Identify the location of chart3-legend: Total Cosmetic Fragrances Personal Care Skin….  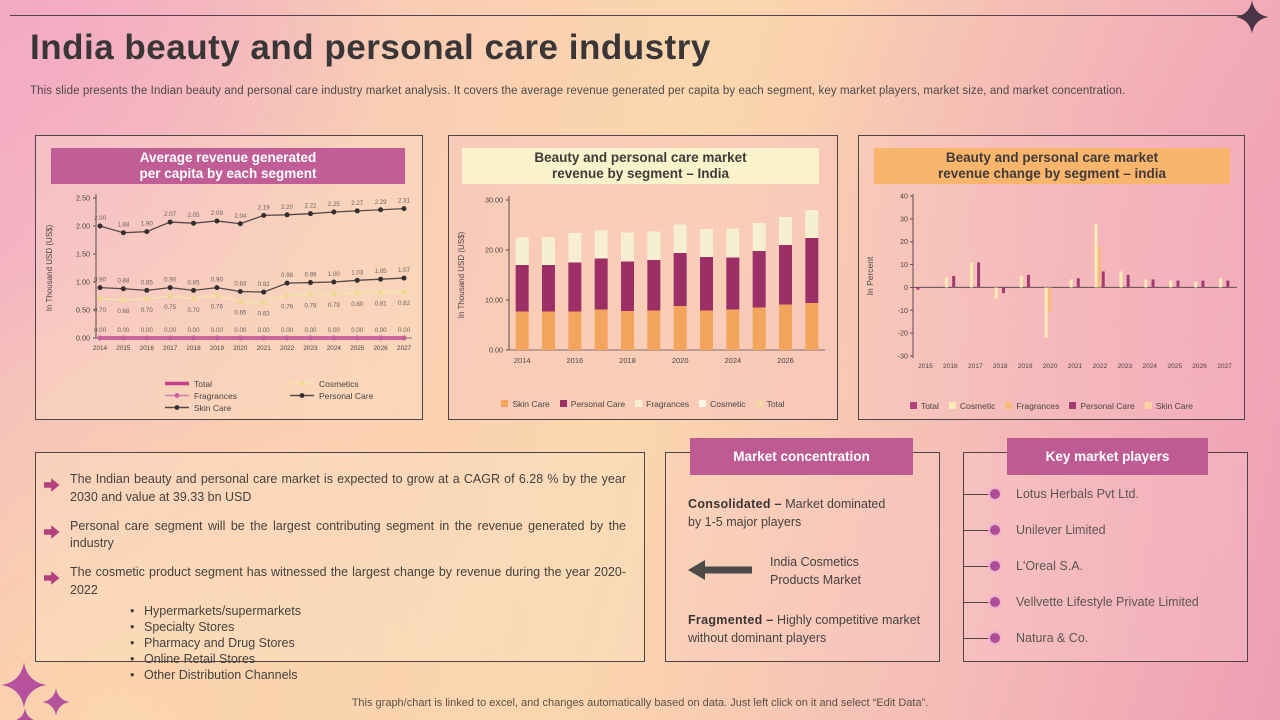
(1051, 405).